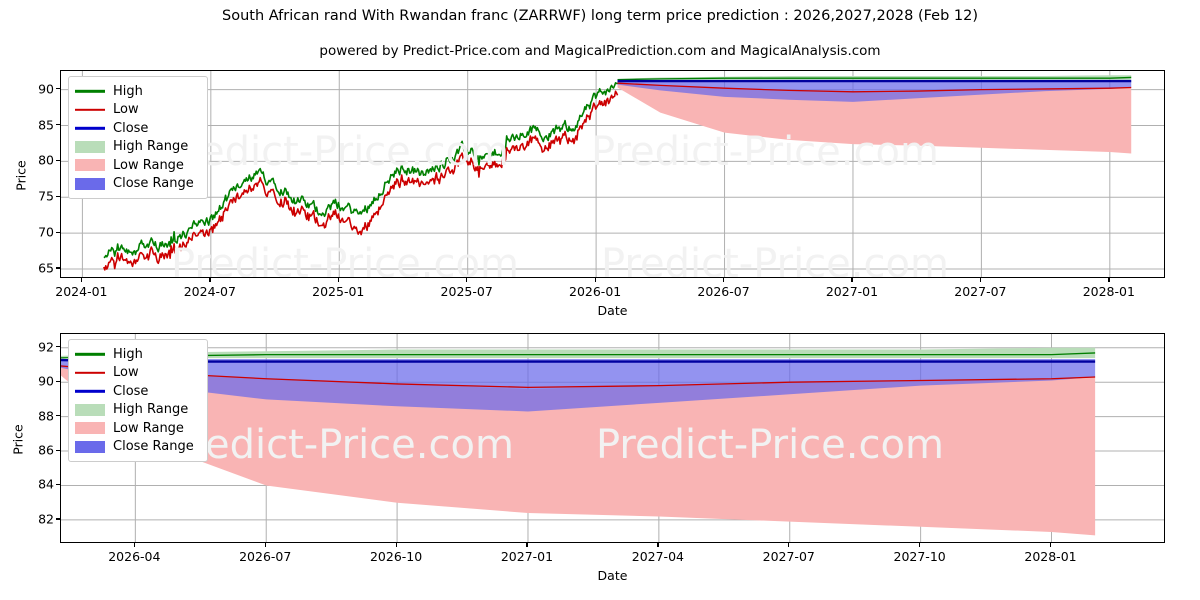 Image resolution: width=1200 pixels, height=600 pixels. What do you see at coordinates (612, 575) in the screenshot?
I see `bottom-chart-x-axis-label: Date` at bounding box center [612, 575].